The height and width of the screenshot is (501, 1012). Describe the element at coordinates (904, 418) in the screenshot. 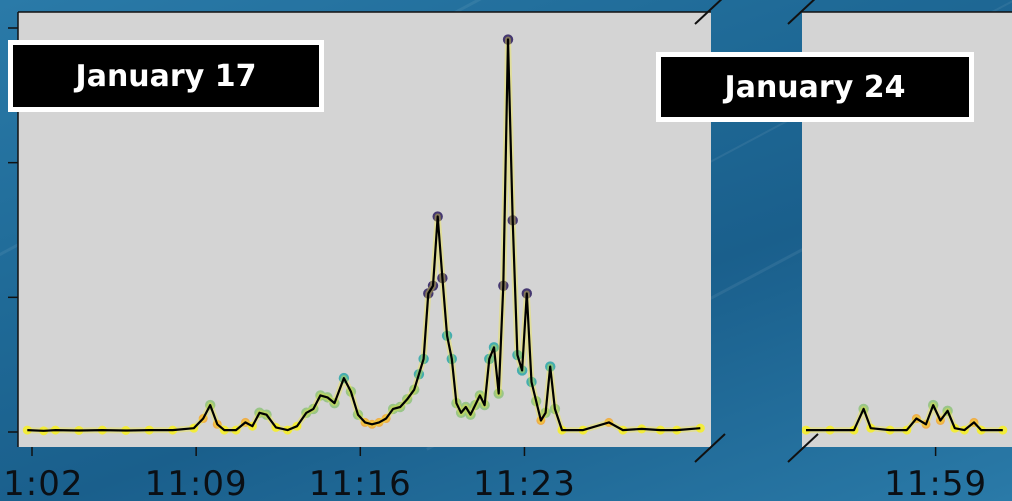

I see `series-line` at that location.